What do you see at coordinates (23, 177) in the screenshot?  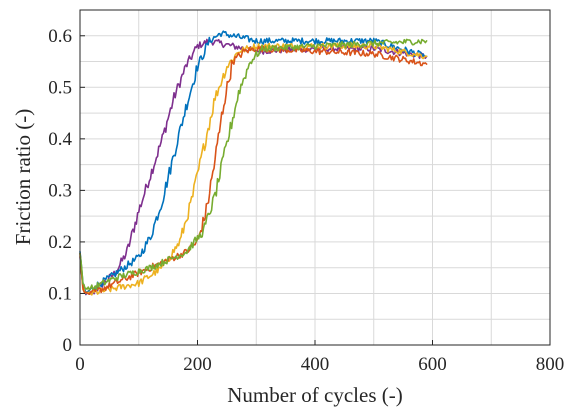 I see `y-axis-label: Friction ratio (-)` at bounding box center [23, 177].